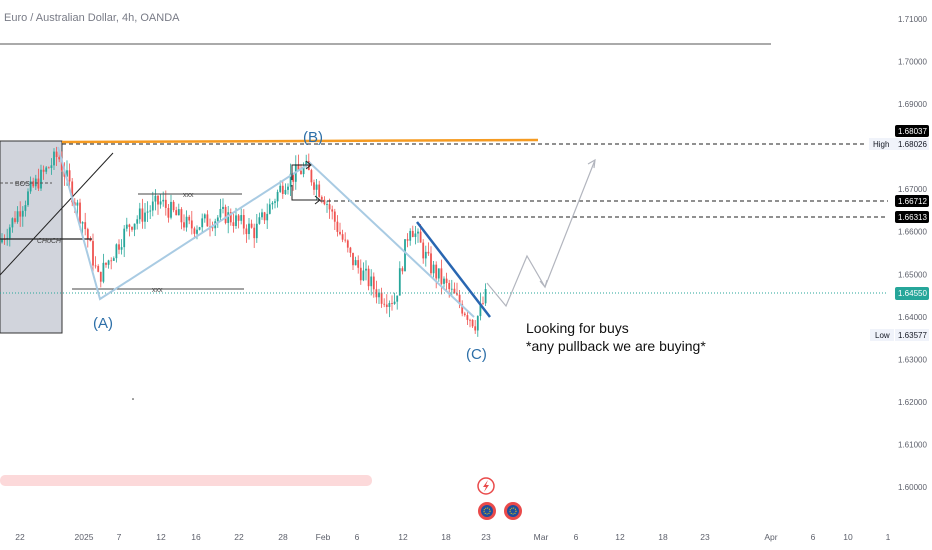  Describe the element at coordinates (453, 269) in the screenshot. I see `channel-line` at that location.